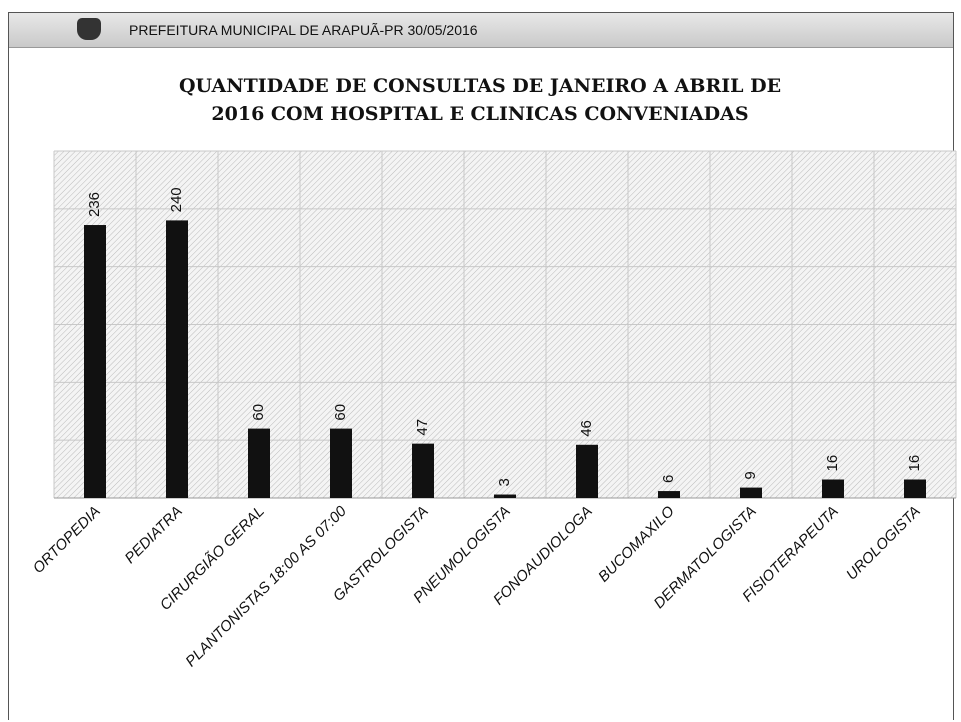 The image size is (961, 722). I want to click on data-label: 46, so click(586, 428).